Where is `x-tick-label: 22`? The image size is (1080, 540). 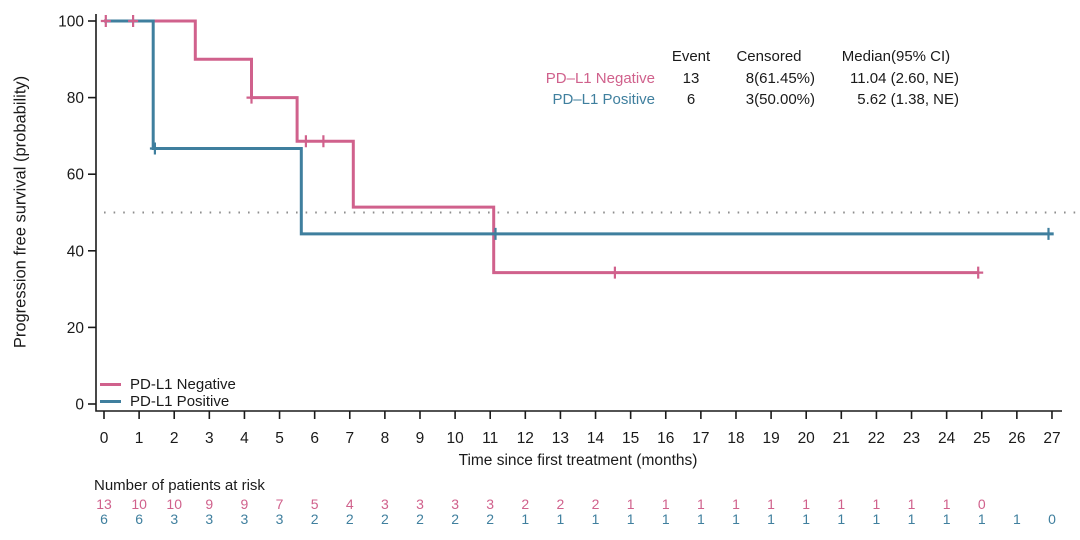
x-tick-label: 22 is located at coordinates (876, 438).